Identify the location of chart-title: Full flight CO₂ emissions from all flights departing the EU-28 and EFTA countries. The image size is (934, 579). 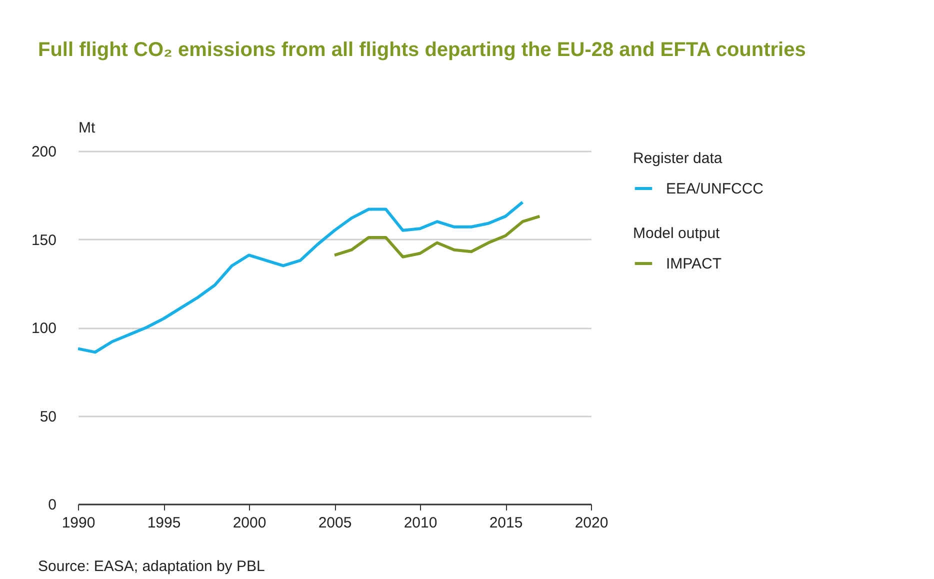
(422, 50).